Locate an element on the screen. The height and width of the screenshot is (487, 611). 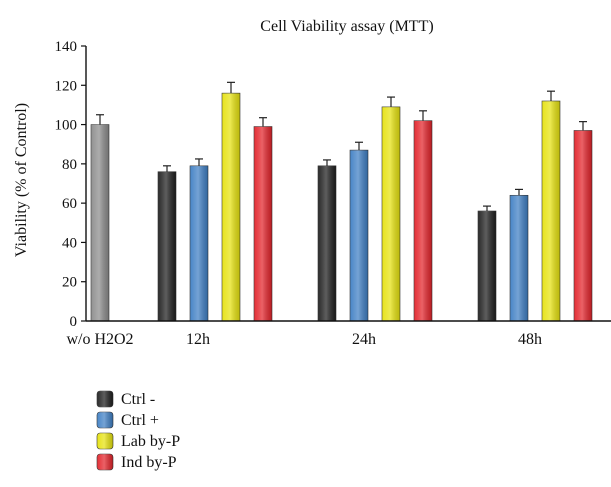
y-tick-label: 100 is located at coordinates (66, 126).